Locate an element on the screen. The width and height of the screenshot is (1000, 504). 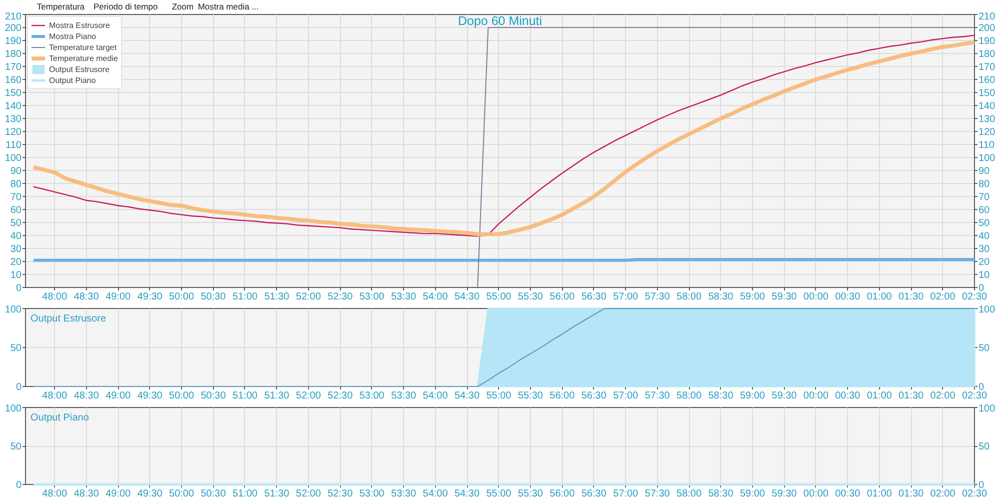
x-tick-label: 58:00 is located at coordinates (689, 494).